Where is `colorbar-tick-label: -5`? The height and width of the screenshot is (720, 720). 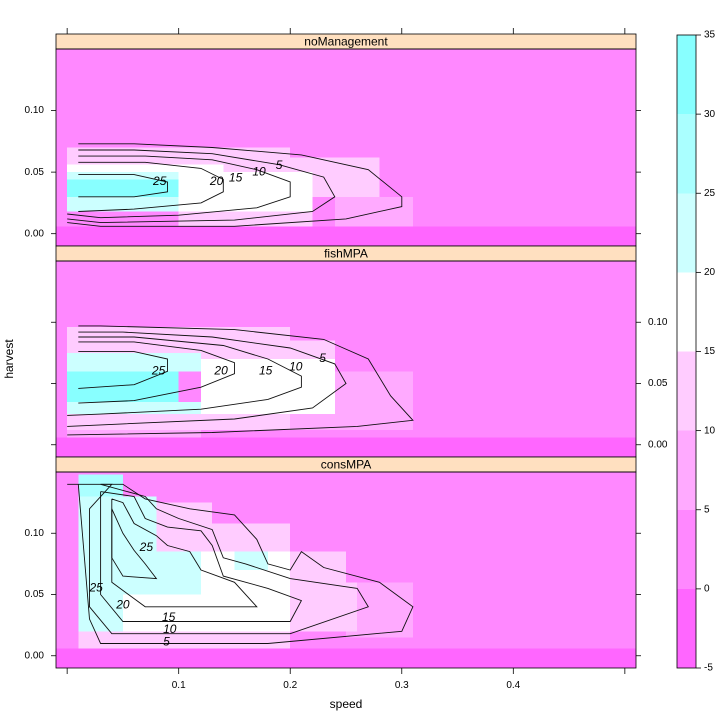 colorbar-tick-label: -5 is located at coordinates (708, 668).